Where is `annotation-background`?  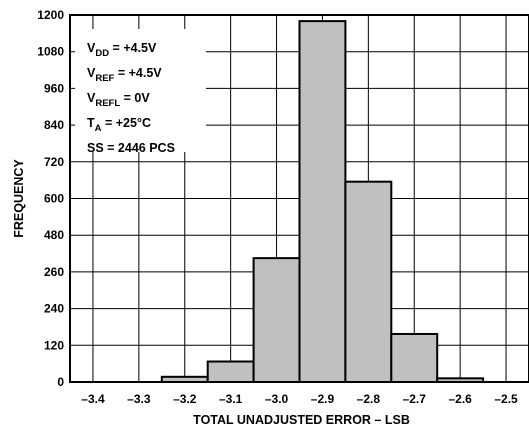
annotation-background is located at coordinates (140, 90).